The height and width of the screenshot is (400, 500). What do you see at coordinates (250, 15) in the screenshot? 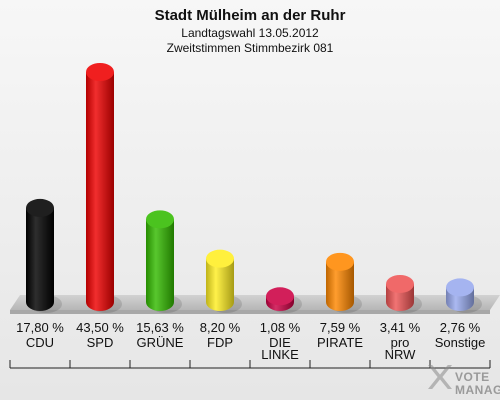
I see `chart-title: Stadt Mülheim an der Ruhr` at bounding box center [250, 15].